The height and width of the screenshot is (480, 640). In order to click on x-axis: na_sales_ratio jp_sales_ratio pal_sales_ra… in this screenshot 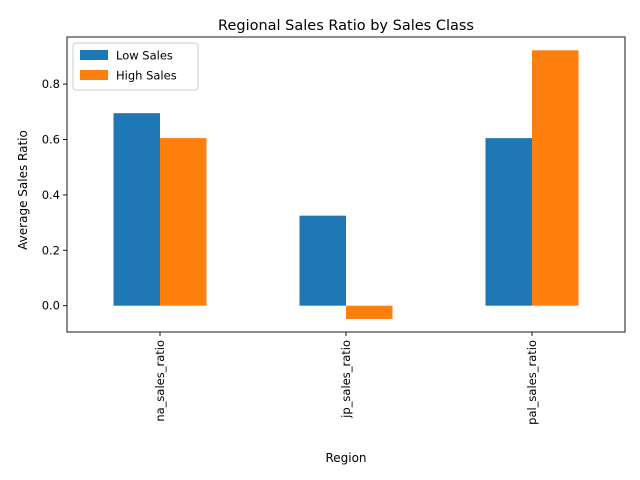, I will do `click(346, 378)`.